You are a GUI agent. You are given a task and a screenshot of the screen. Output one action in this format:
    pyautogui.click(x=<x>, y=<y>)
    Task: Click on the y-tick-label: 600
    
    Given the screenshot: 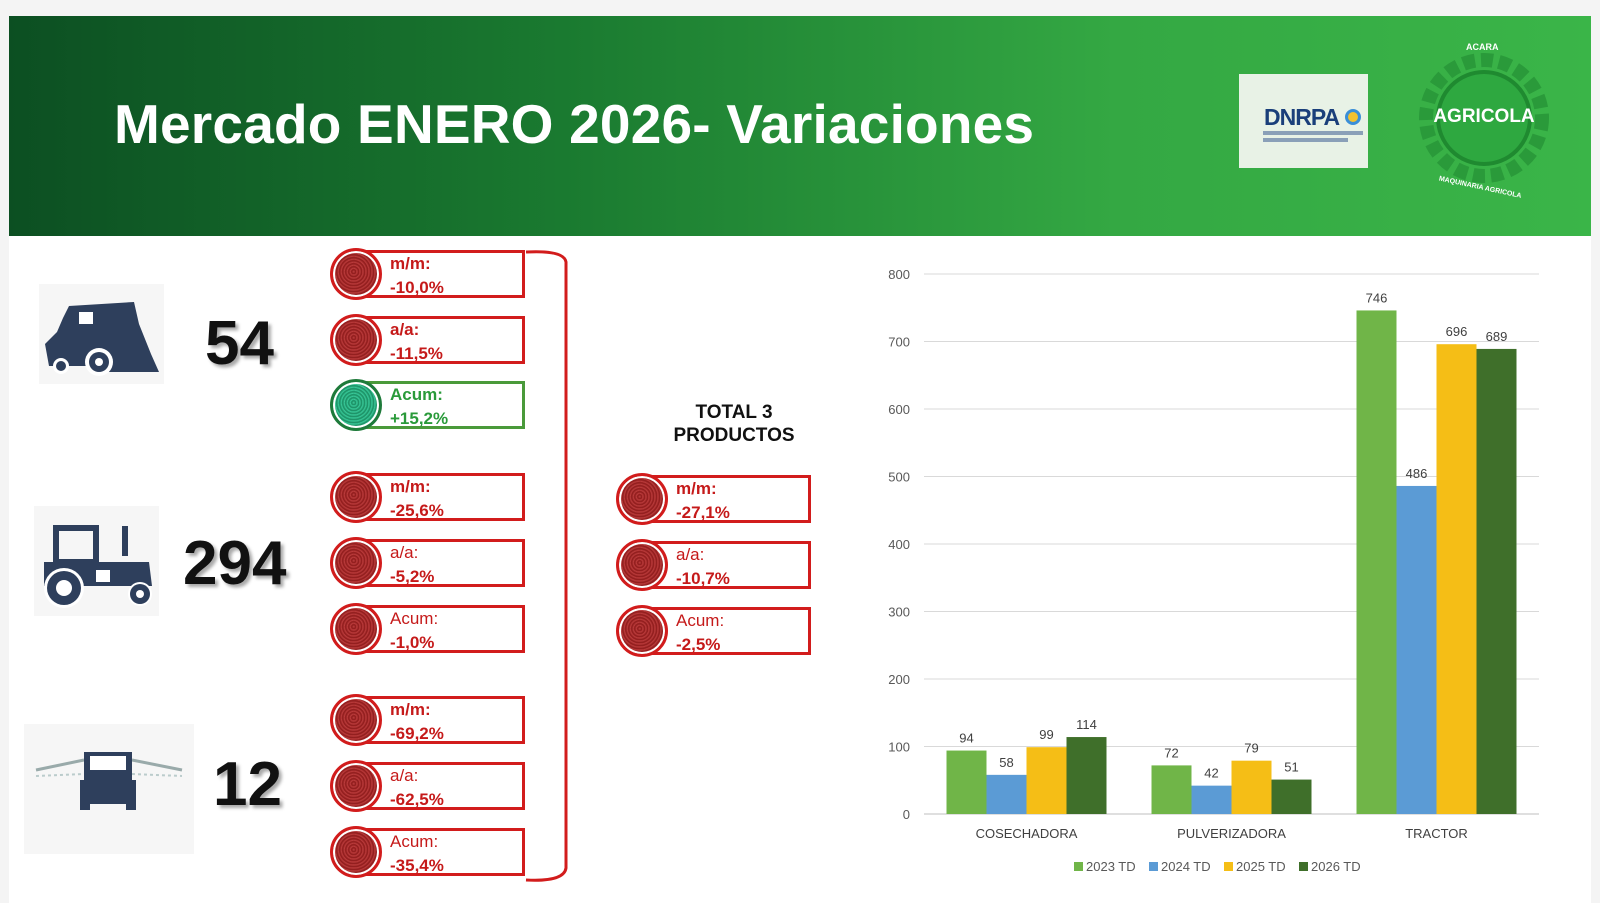 What is the action you would take?
    pyautogui.click(x=899, y=409)
    